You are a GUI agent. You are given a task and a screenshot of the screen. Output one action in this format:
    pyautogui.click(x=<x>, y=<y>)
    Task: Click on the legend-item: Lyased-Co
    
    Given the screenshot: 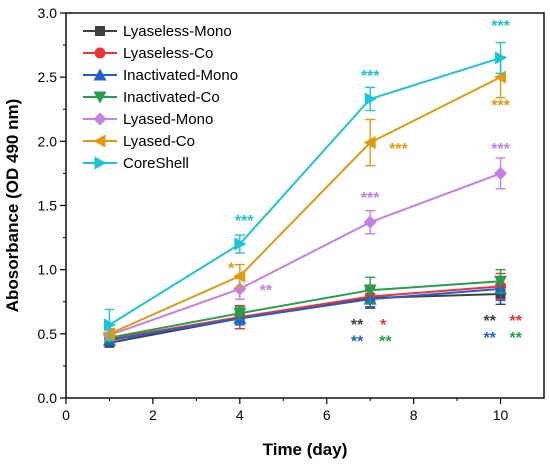 What is the action you would take?
    pyautogui.click(x=139, y=141)
    